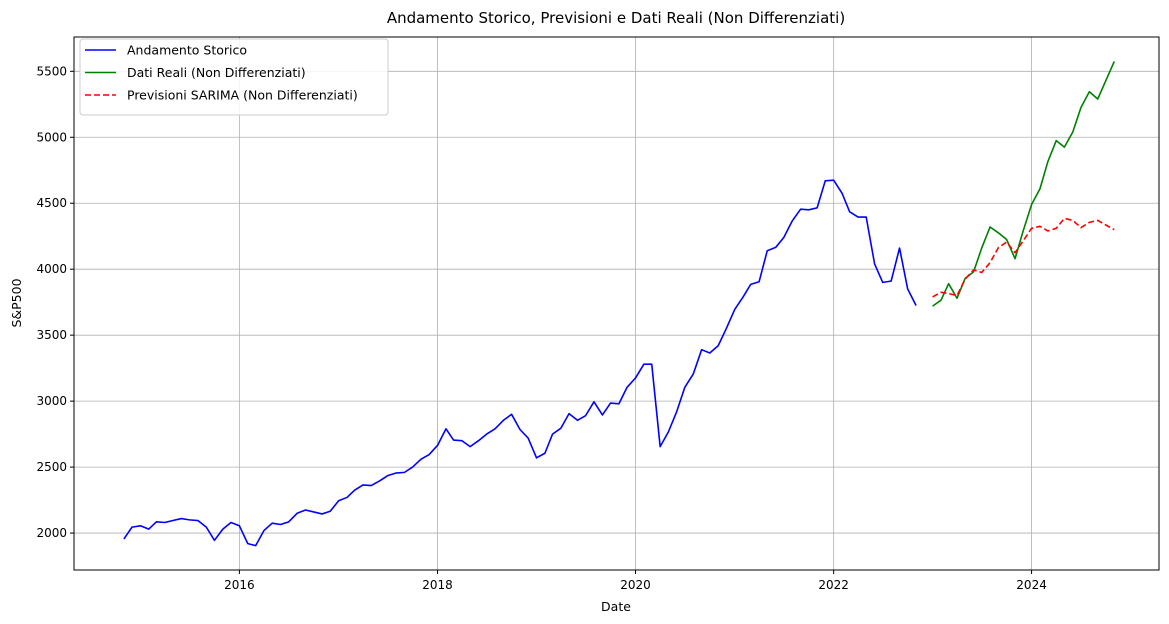 The width and height of the screenshot is (1169, 624). I want to click on y-tick-label: 3000, so click(51, 401).